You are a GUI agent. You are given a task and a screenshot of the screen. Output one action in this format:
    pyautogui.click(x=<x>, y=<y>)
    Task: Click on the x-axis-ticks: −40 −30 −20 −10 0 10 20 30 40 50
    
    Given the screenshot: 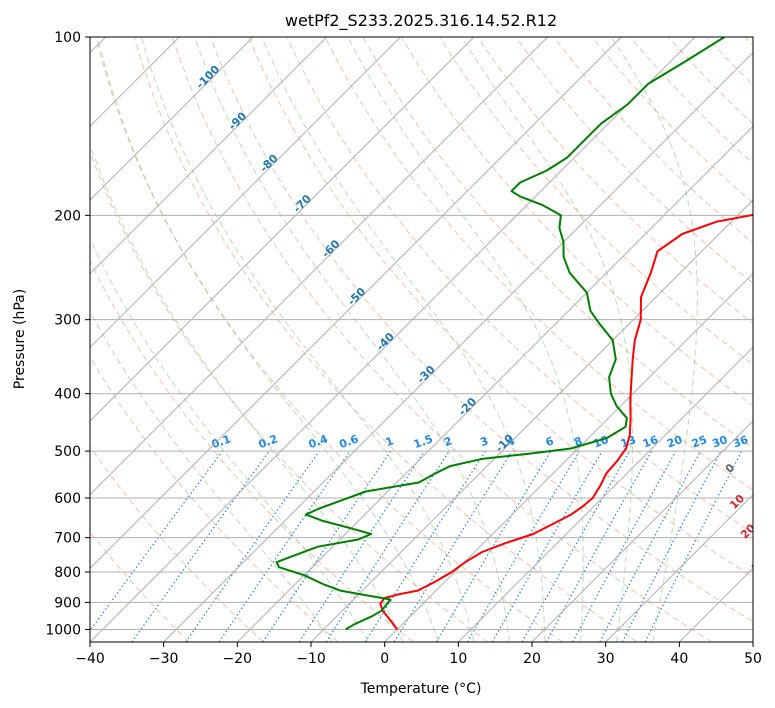 What is the action you would take?
    pyautogui.click(x=418, y=654)
    